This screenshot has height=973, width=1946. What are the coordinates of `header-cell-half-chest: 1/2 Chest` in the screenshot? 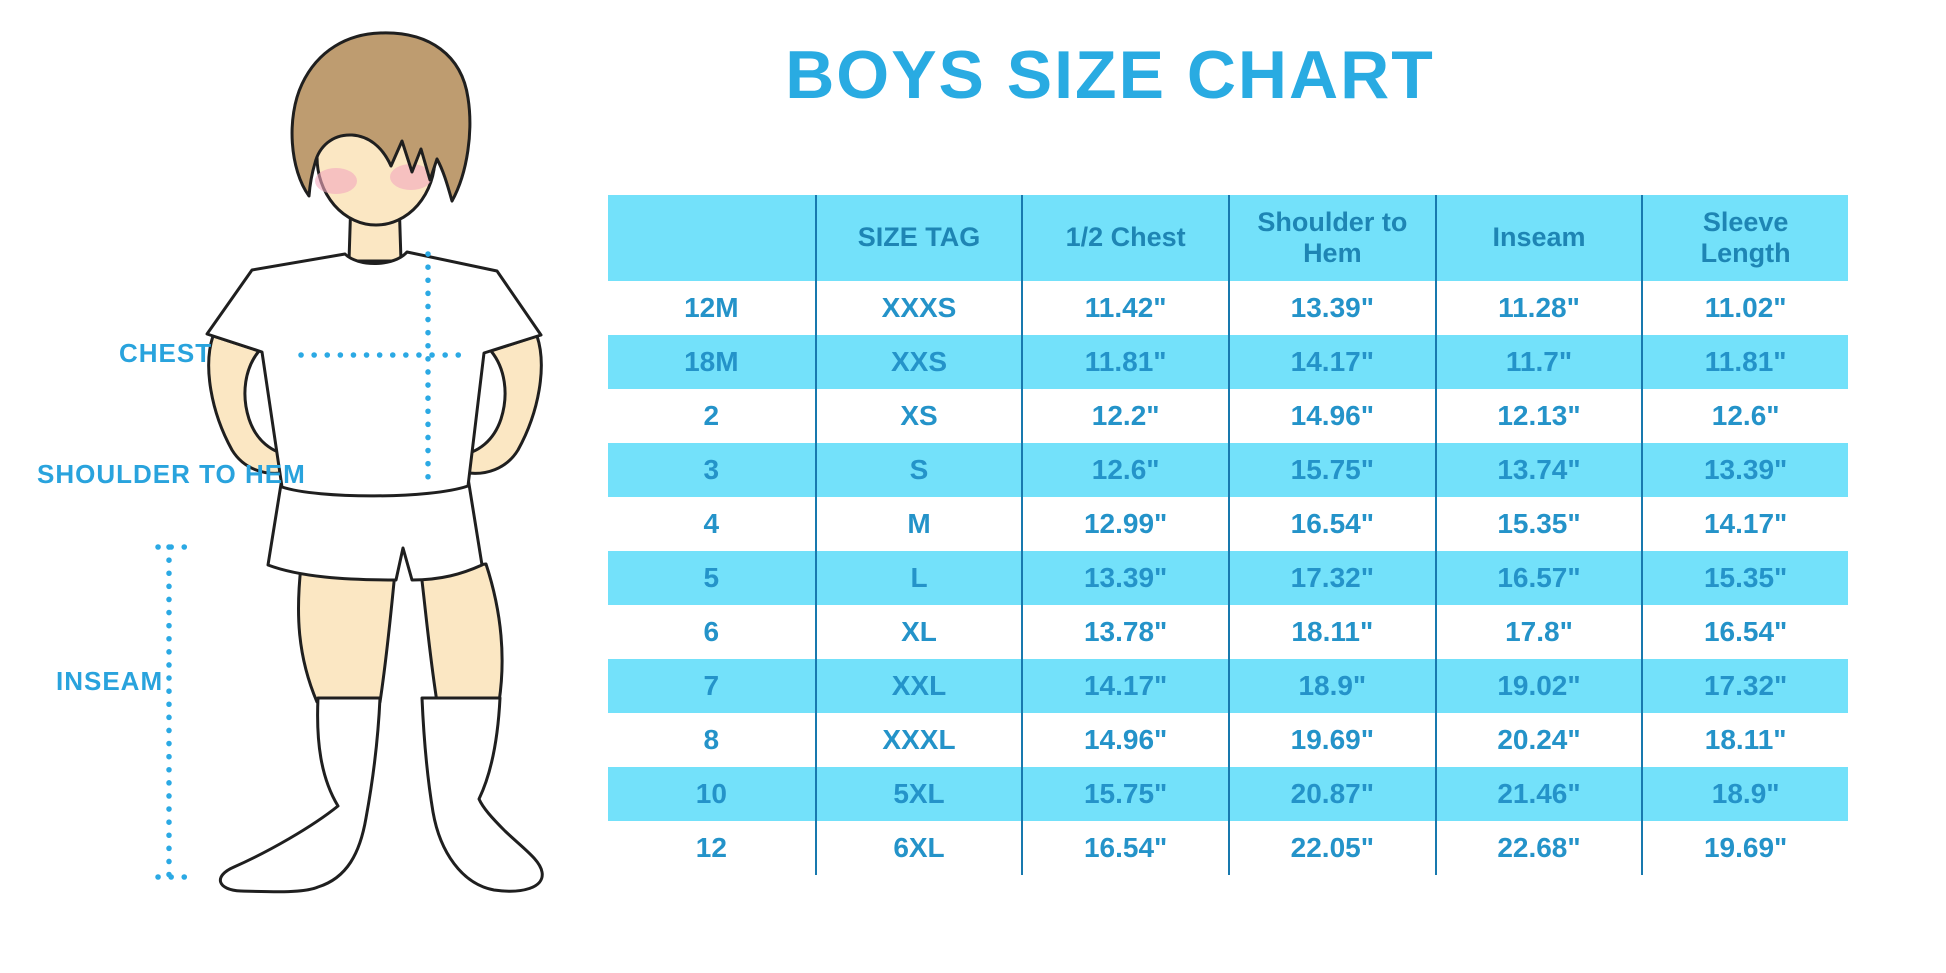 It's located at (1124, 238).